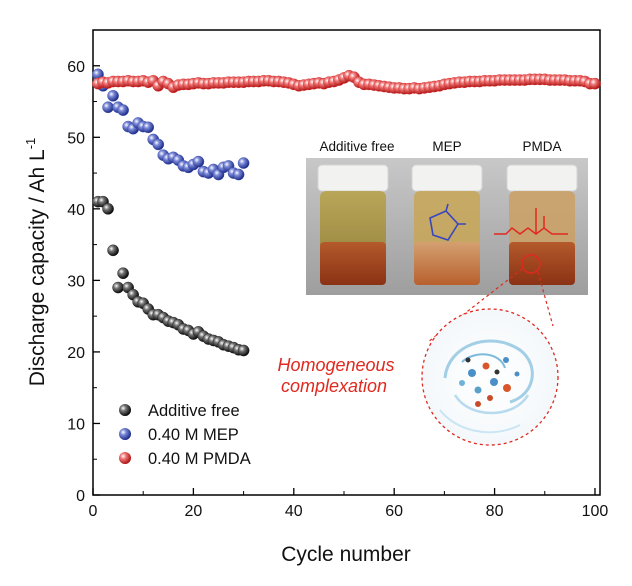  I want to click on annotation-complexation: complexation, so click(334, 386).